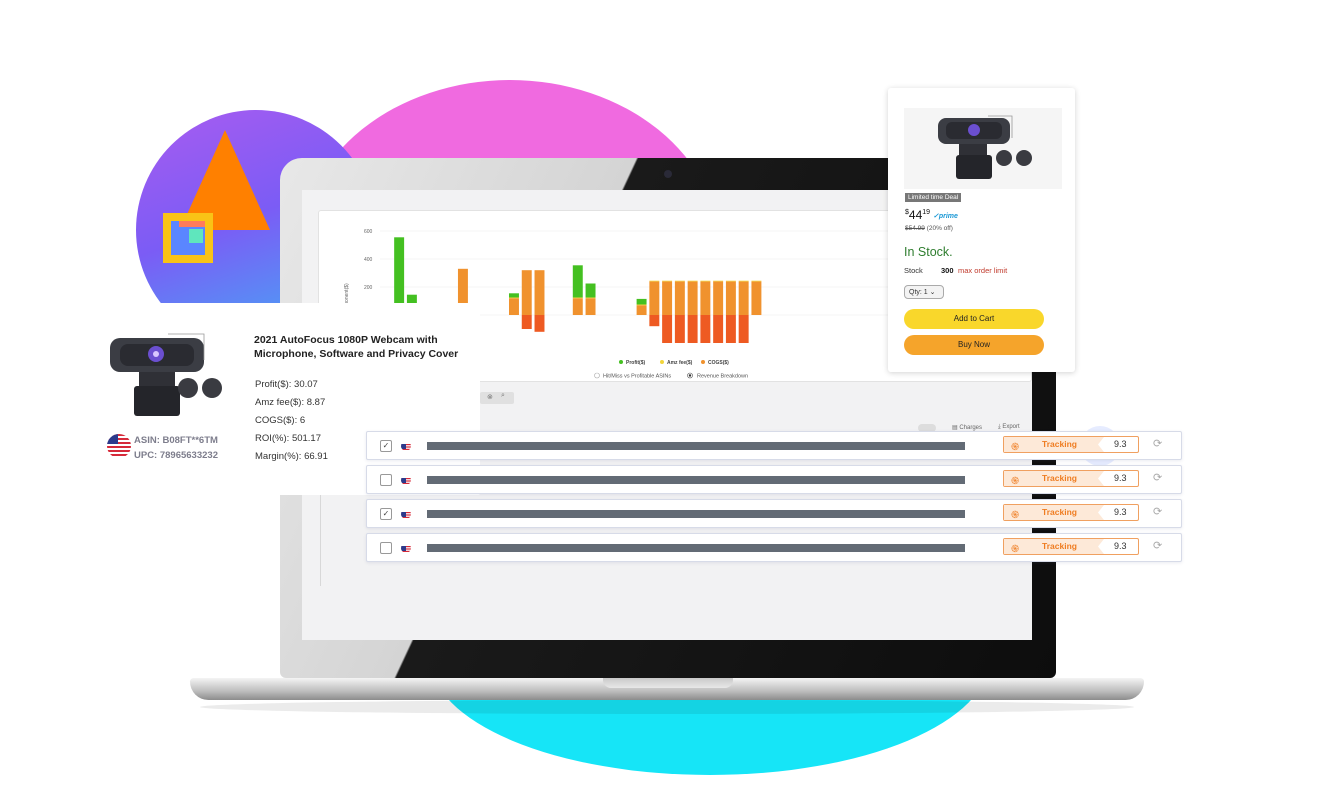  I want to click on webcam-thumbnail, so click(985, 147).